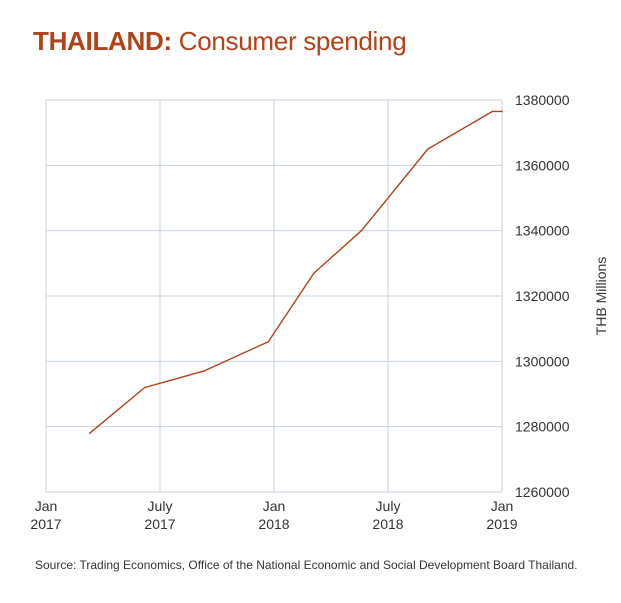 The image size is (621, 603). Describe the element at coordinates (292, 41) in the screenshot. I see `chart-title-subject: Consumer spending` at that location.